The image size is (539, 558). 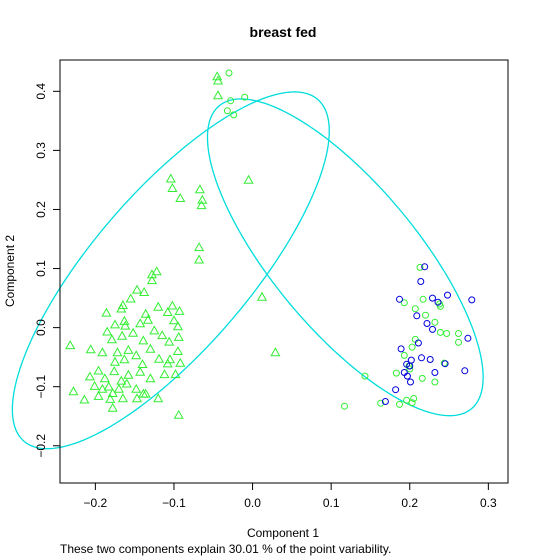 What do you see at coordinates (10, 271) in the screenshot?
I see `y-axis-label: Component 2` at bounding box center [10, 271].